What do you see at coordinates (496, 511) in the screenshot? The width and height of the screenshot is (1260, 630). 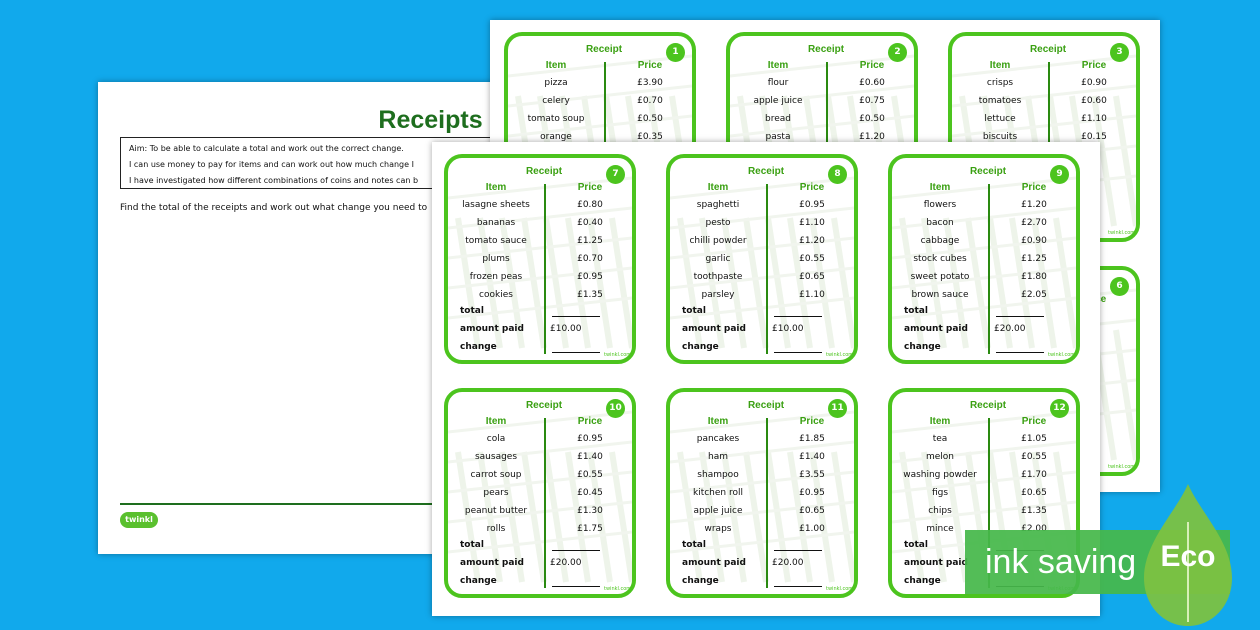 I see `item-name: peanut butter` at bounding box center [496, 511].